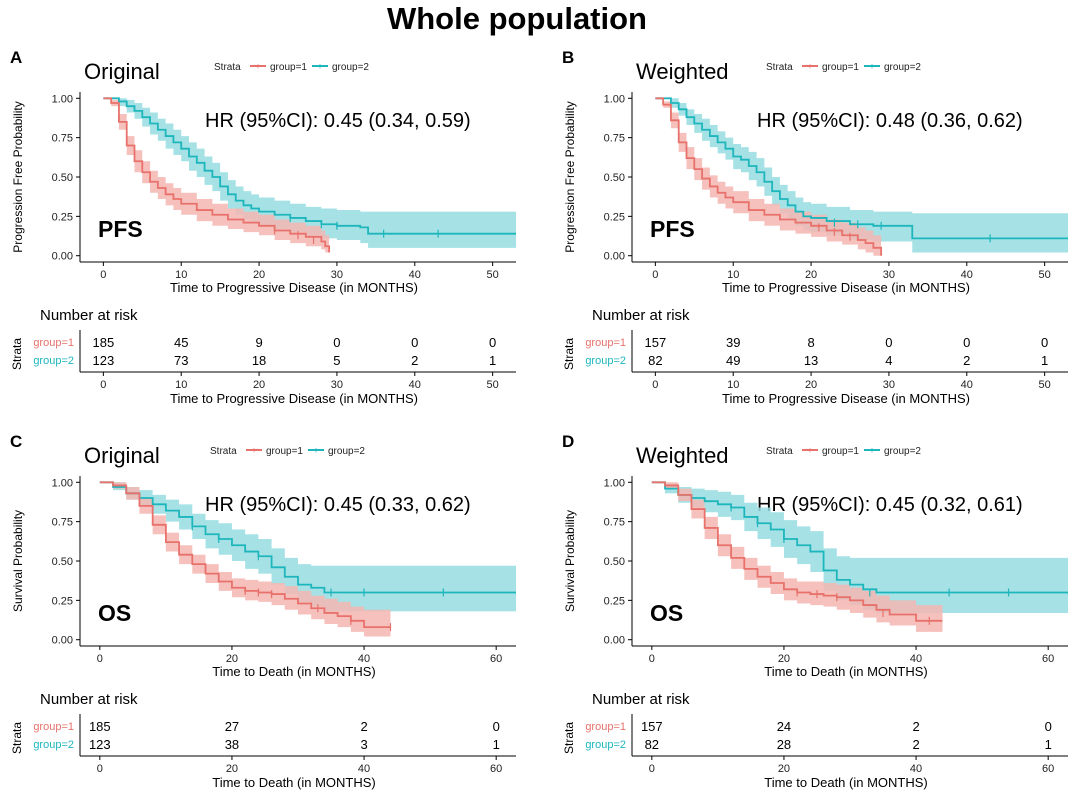 This screenshot has height=797, width=1074. I want to click on legend-item-1: + group=1, so click(830, 451).